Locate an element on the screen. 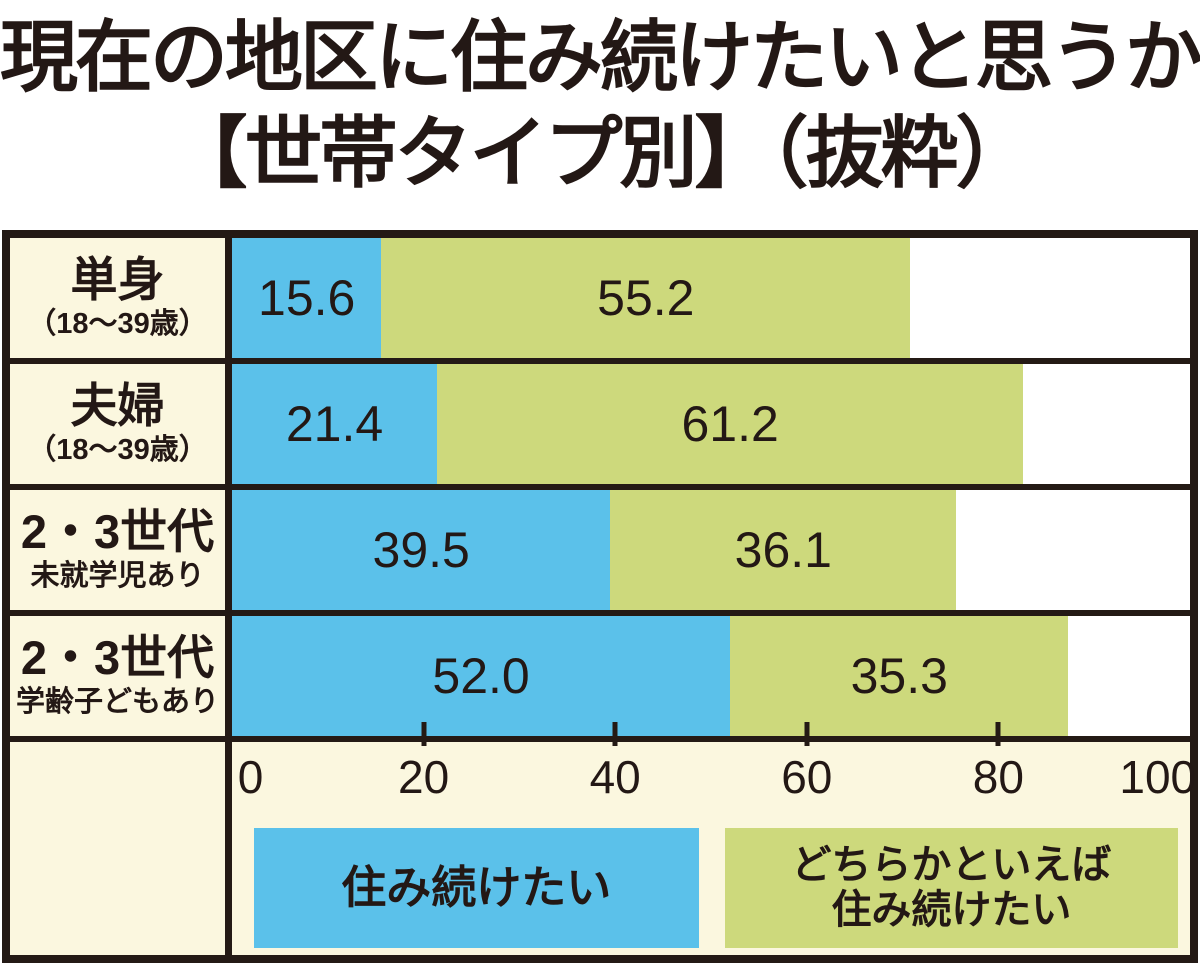  category-label-multigen-preschool: 2・3世代 未就学児あり is located at coordinates (121, 550).